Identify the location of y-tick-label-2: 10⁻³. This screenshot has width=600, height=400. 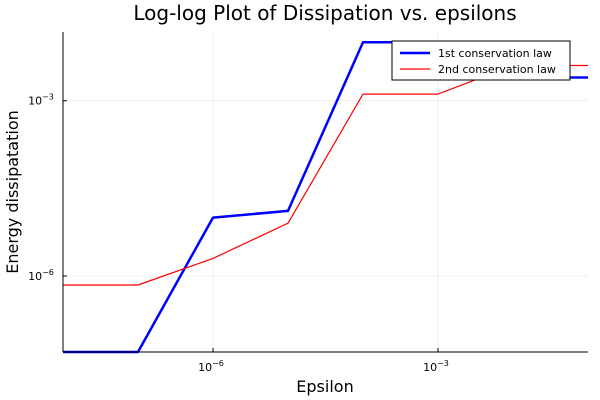
(41, 100).